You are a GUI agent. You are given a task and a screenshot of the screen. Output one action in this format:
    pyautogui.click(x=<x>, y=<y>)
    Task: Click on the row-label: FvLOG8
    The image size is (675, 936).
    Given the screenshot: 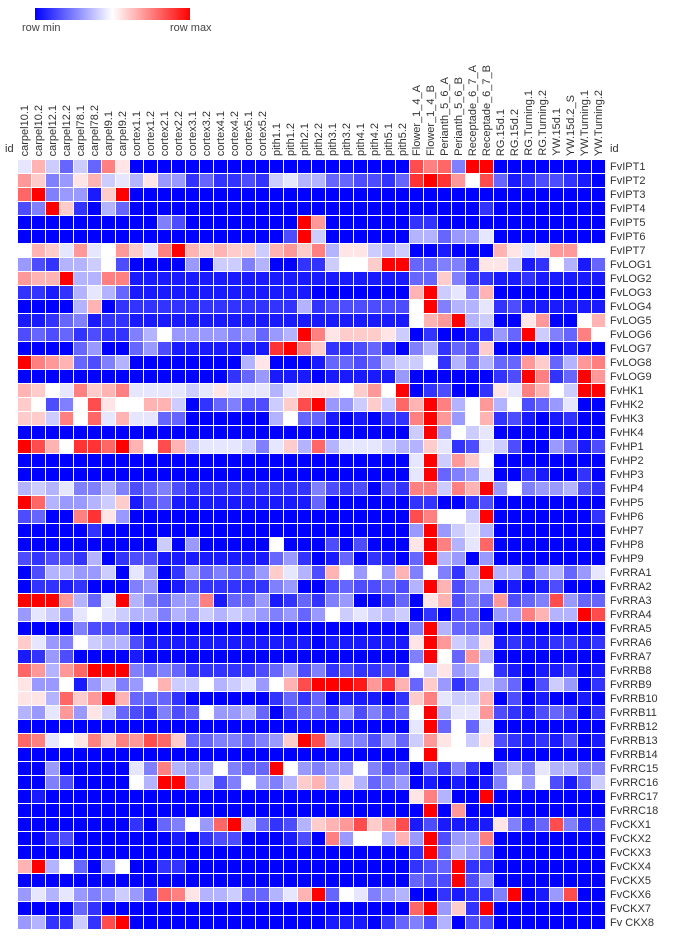 What is the action you would take?
    pyautogui.click(x=631, y=363)
    